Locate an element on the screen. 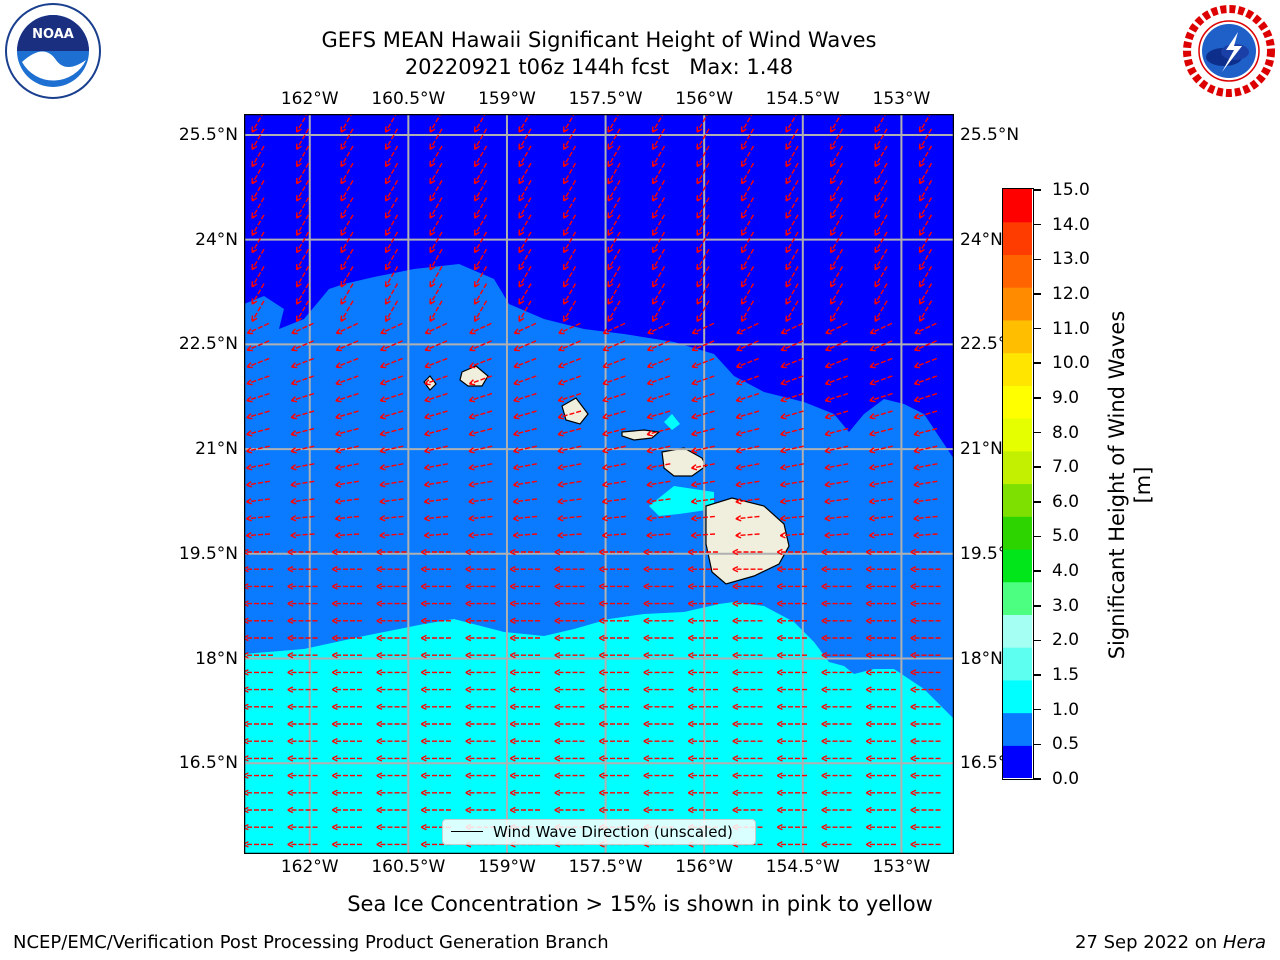 Image resolution: width=1280 pixels, height=960 pixels. lon-tick-bottom-5: 154.5°W is located at coordinates (802, 867).